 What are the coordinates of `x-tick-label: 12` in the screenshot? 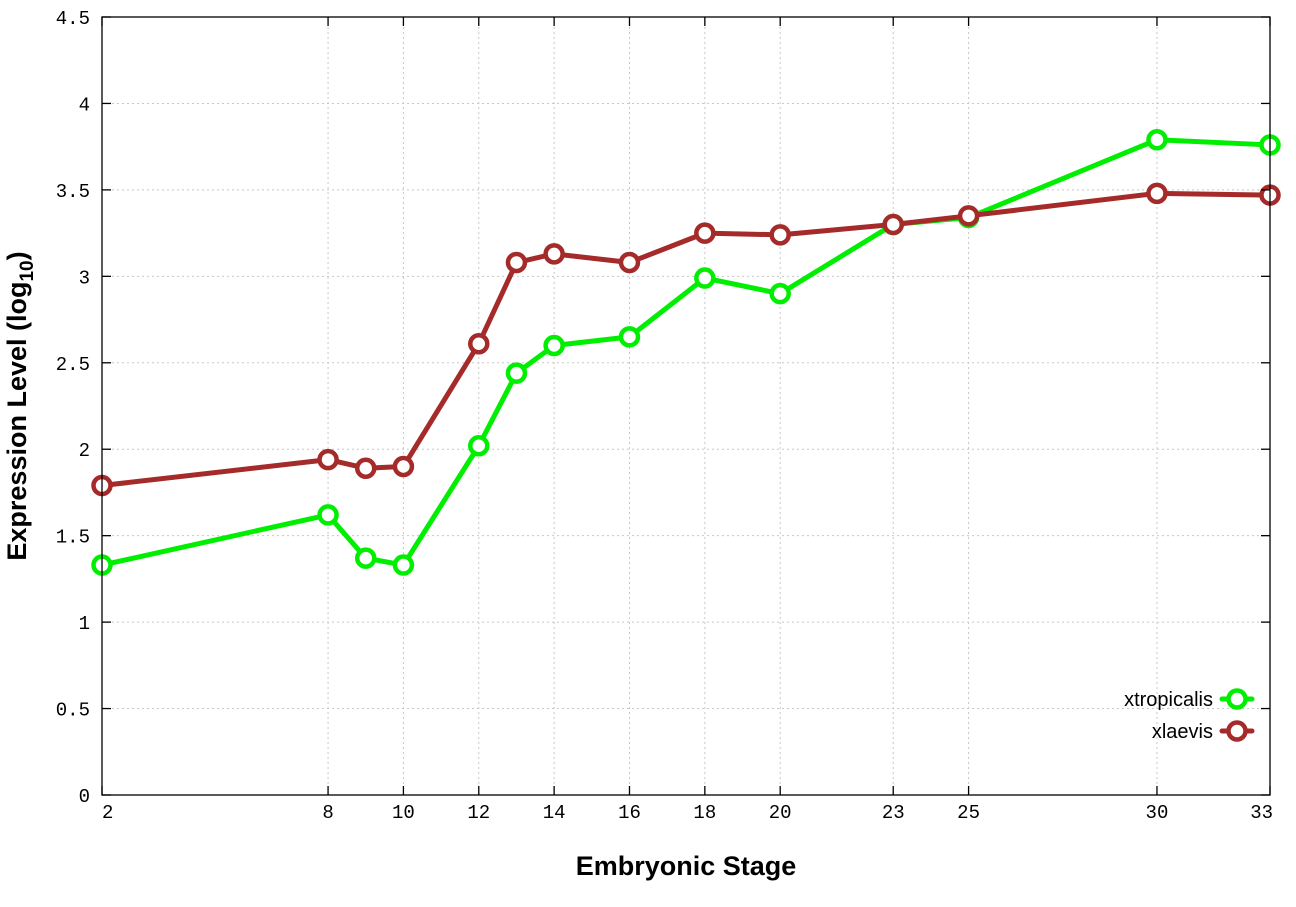 It's located at (478, 813).